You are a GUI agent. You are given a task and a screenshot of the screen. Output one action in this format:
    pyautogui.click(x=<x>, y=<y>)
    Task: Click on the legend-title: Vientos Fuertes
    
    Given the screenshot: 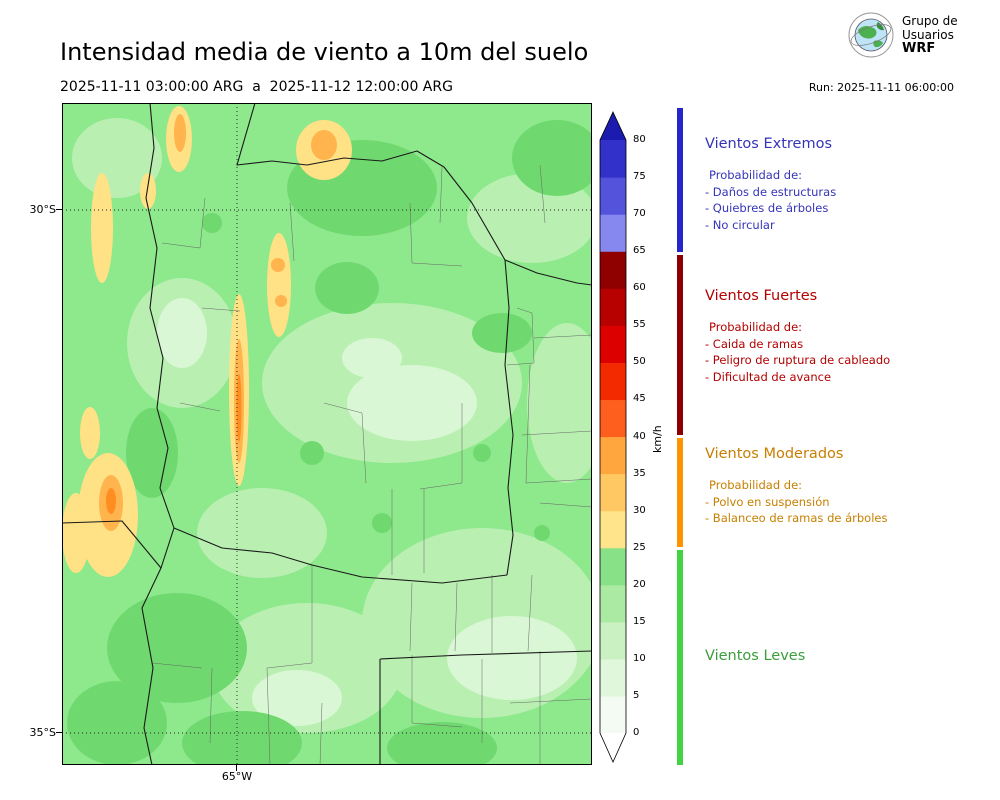 What is the action you would take?
    pyautogui.click(x=761, y=296)
    